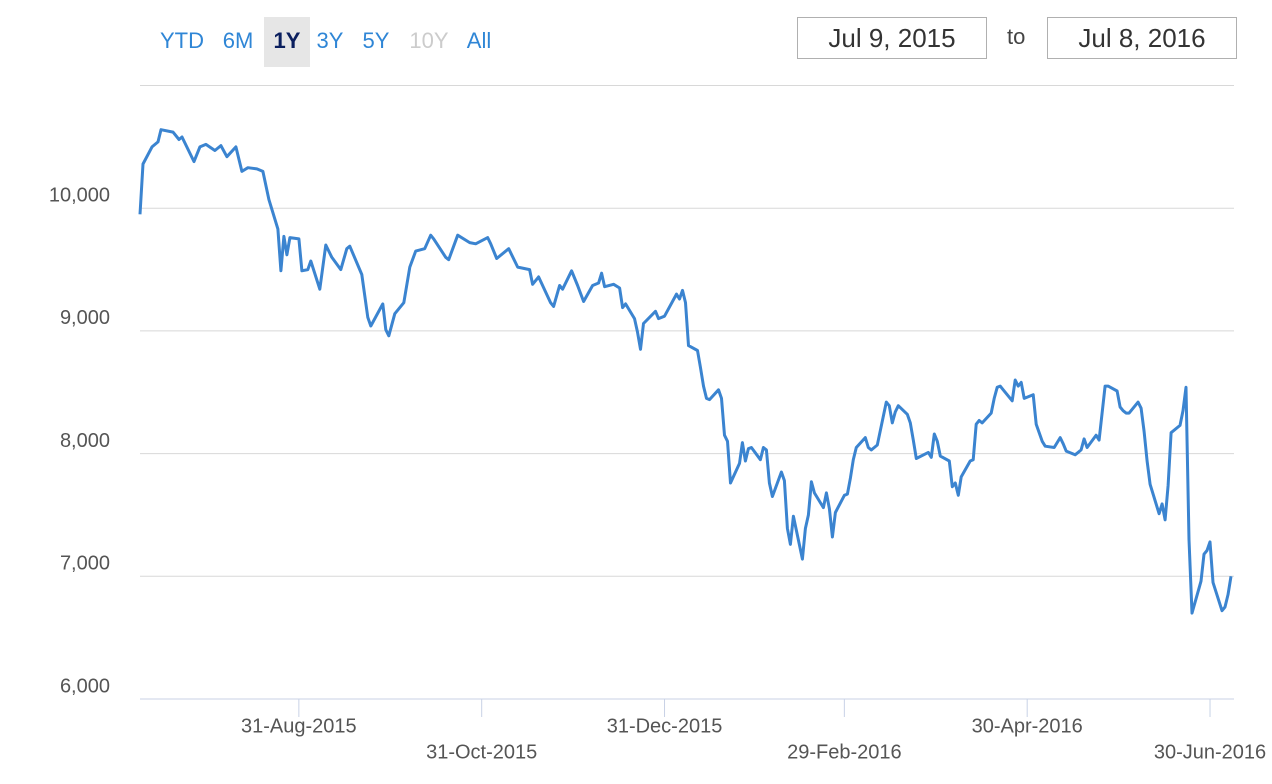 The height and width of the screenshot is (784, 1272). Describe the element at coordinates (1027, 726) in the screenshot. I see `x-tick-label: 30-Apr-2016` at that location.